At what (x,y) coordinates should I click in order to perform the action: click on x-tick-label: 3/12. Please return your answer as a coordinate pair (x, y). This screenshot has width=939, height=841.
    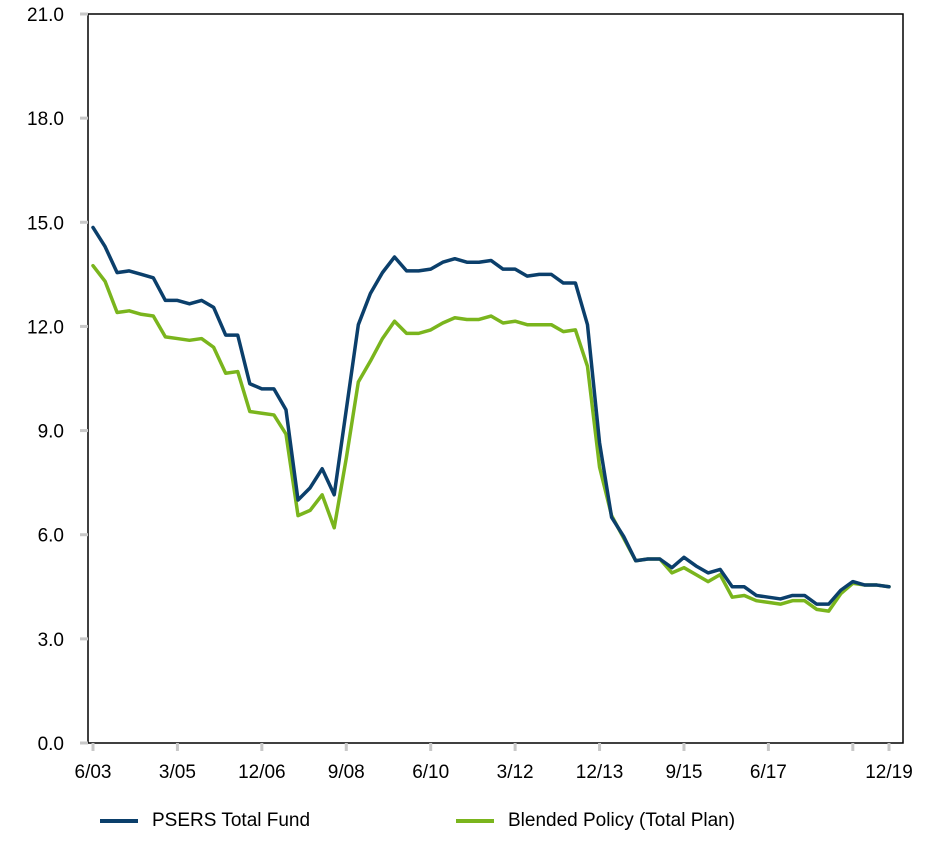
    Looking at the image, I should click on (515, 772).